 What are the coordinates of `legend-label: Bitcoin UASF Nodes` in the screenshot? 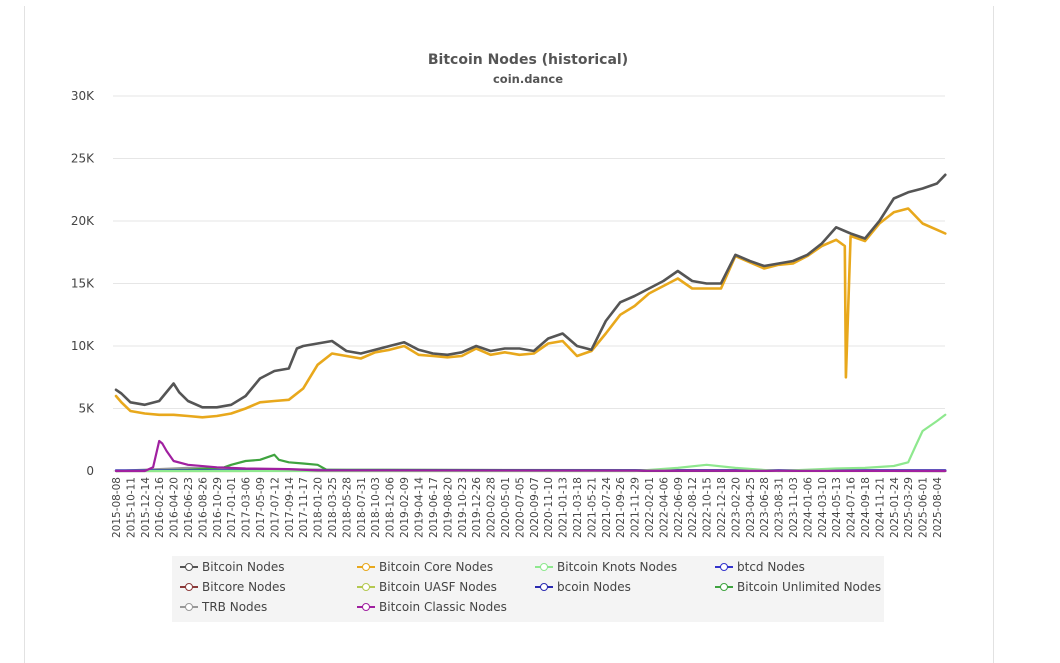 It's located at (438, 587).